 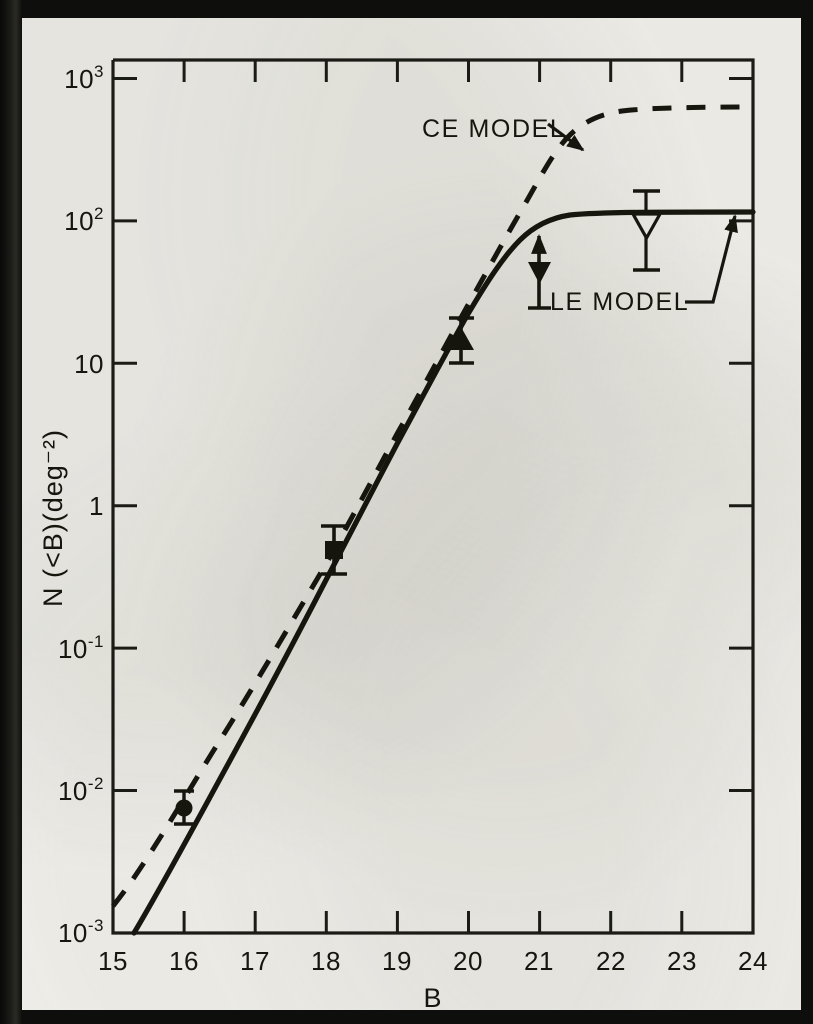 I want to click on x-tick-labels: 15 16 17 18 19 20 21 22 23 24, so click(x=433, y=961).